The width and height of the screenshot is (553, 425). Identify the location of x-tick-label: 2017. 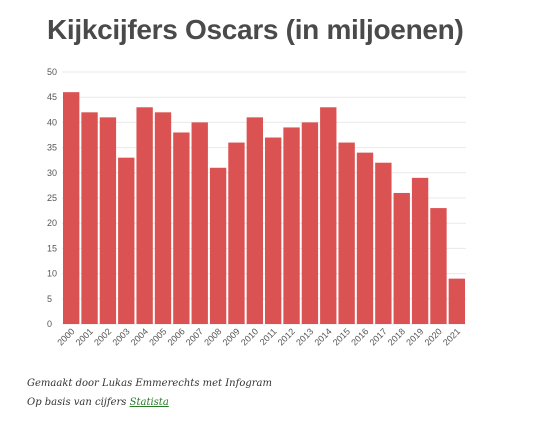
(378, 336).